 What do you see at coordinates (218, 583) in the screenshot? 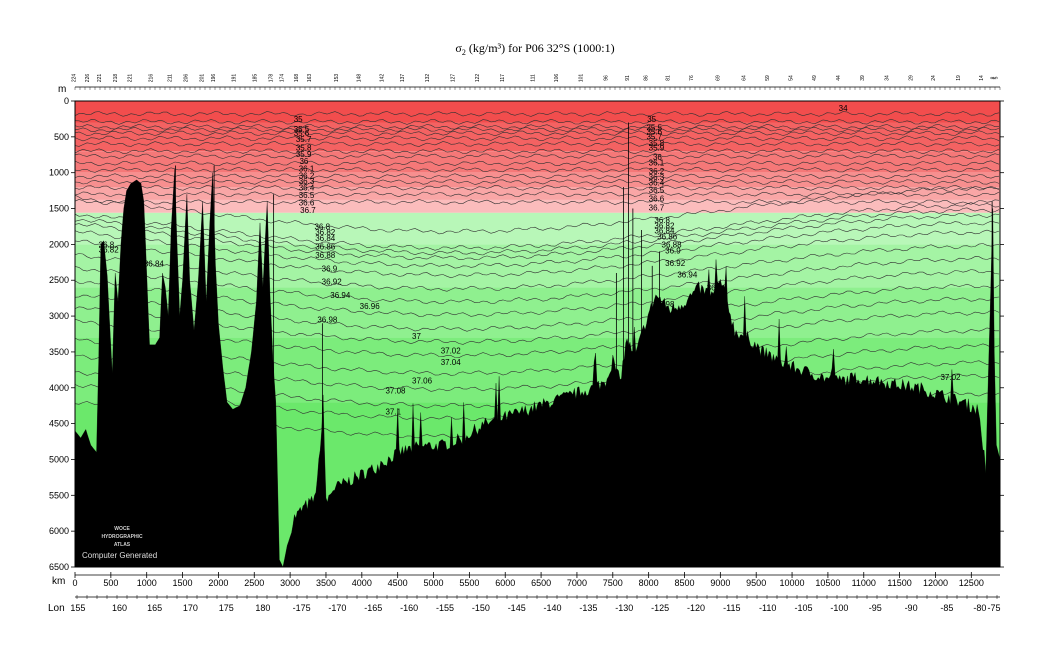
I see `km-tick-label-2000: 2000` at bounding box center [218, 583].